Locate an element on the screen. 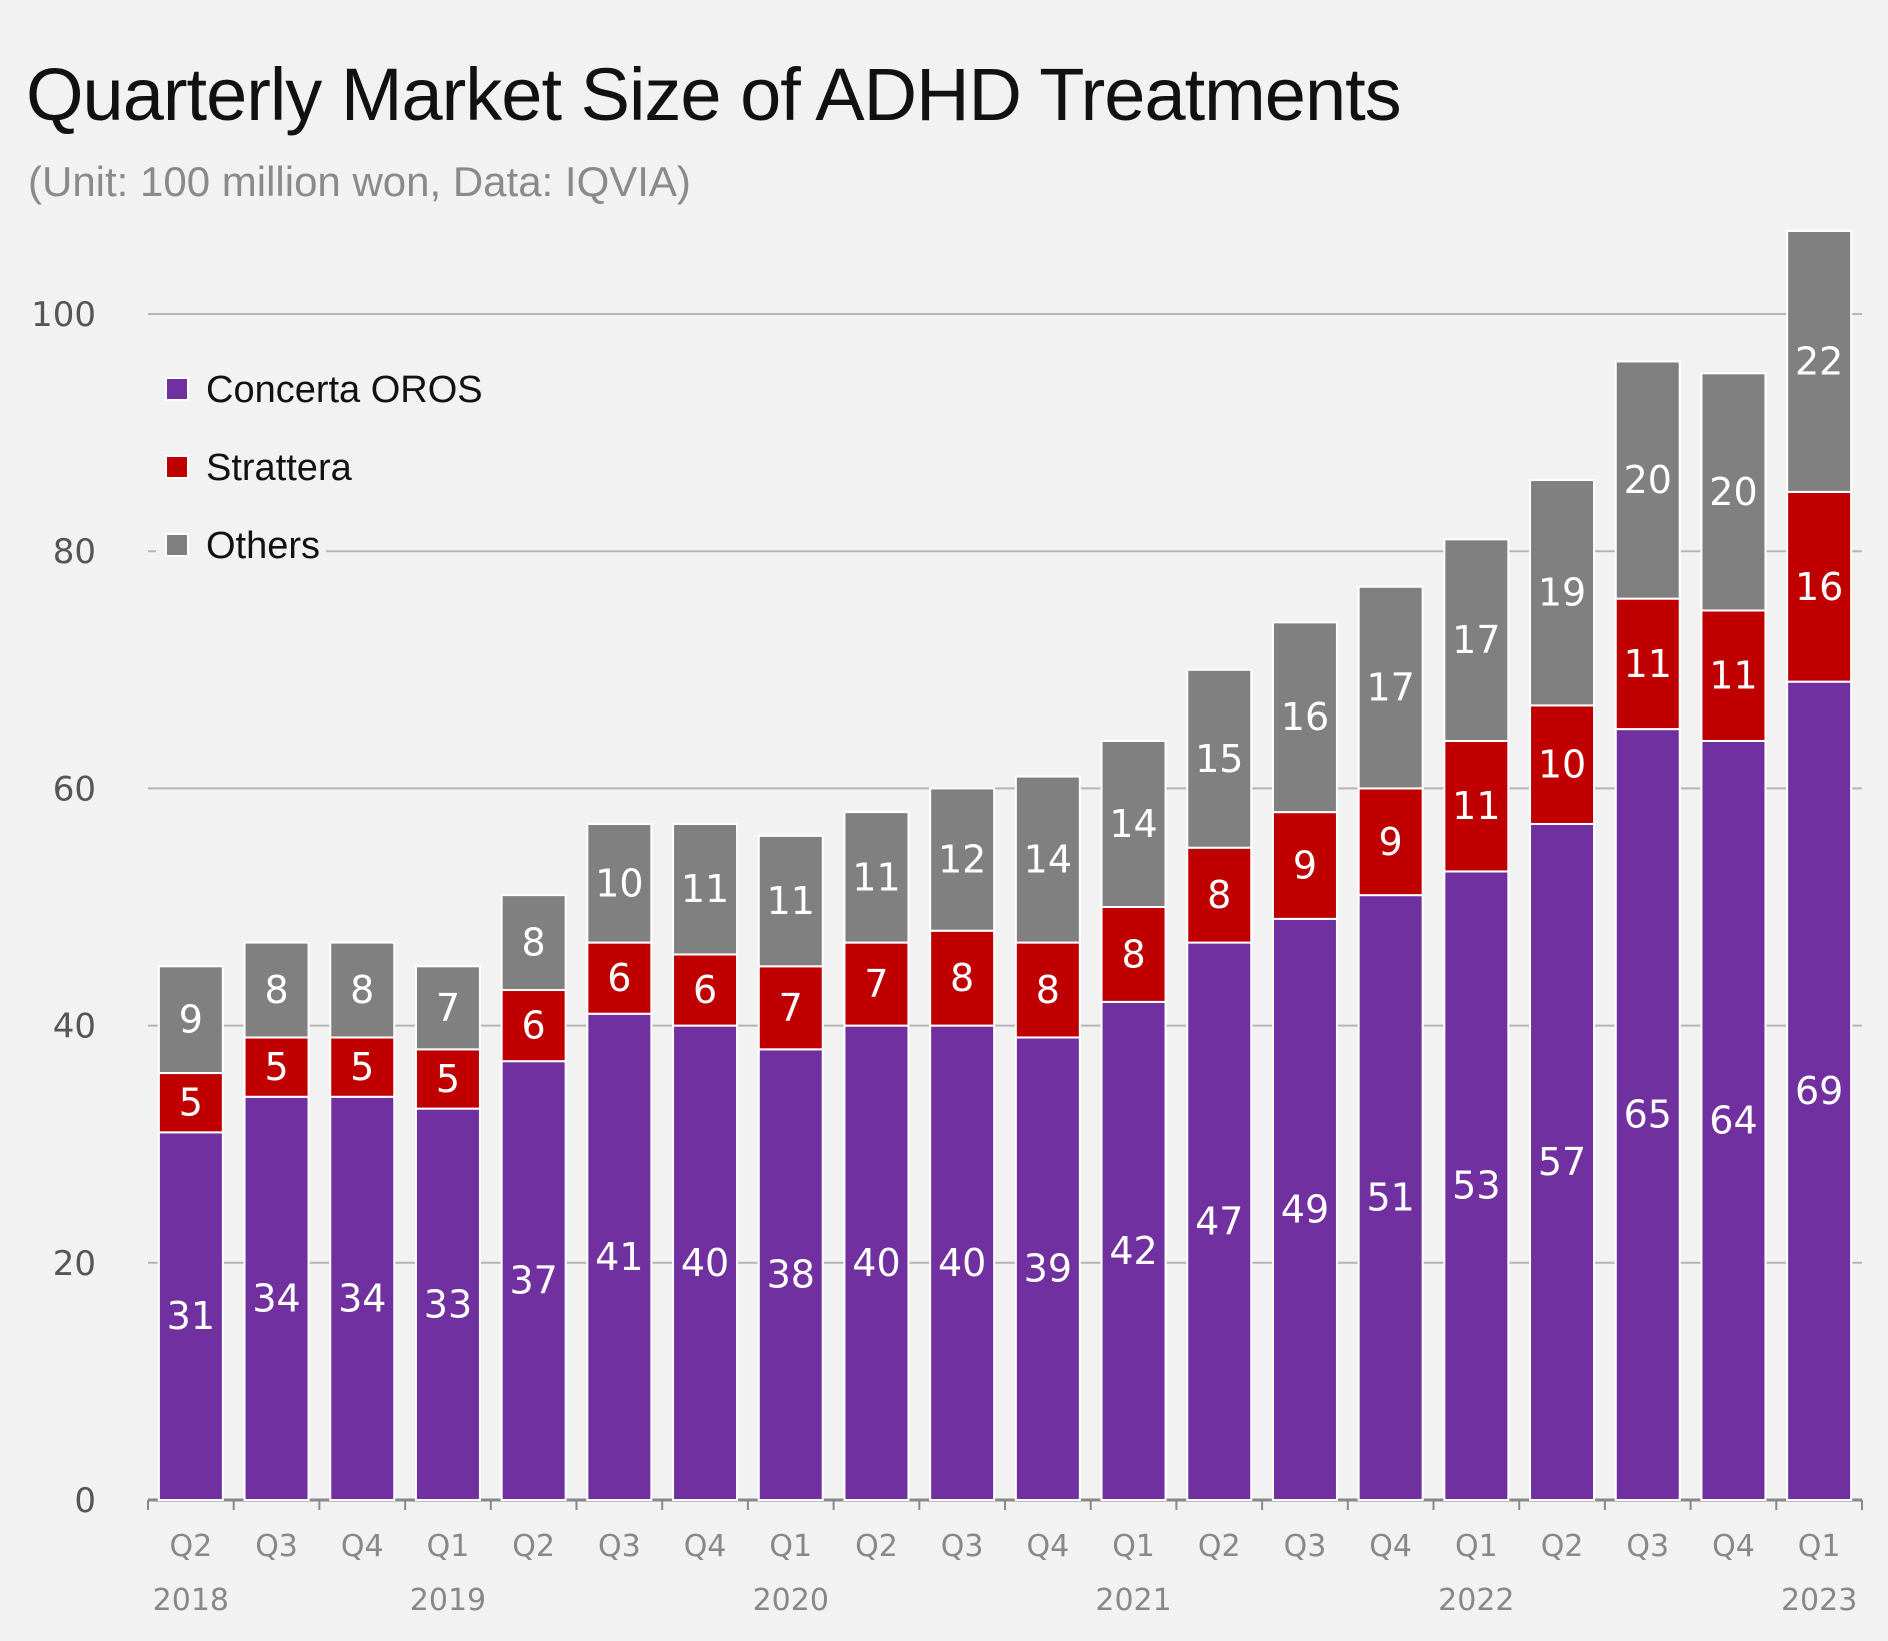 This screenshot has height=1641, width=1888. data-label: 51 is located at coordinates (1390, 1198).